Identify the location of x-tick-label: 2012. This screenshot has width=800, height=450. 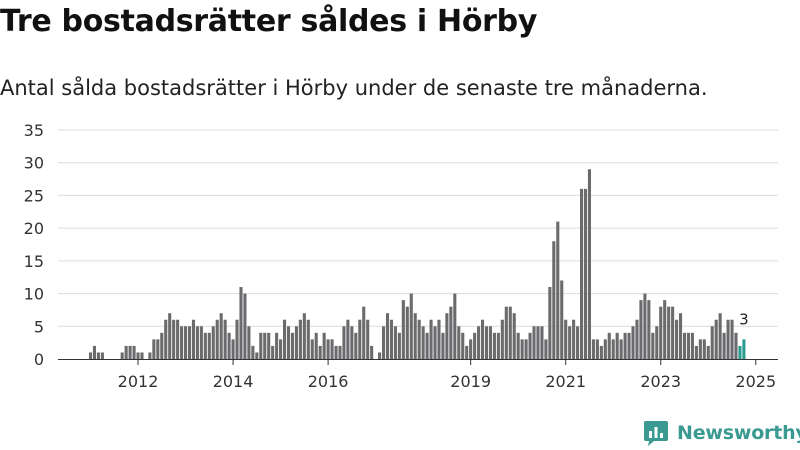
(138, 381).